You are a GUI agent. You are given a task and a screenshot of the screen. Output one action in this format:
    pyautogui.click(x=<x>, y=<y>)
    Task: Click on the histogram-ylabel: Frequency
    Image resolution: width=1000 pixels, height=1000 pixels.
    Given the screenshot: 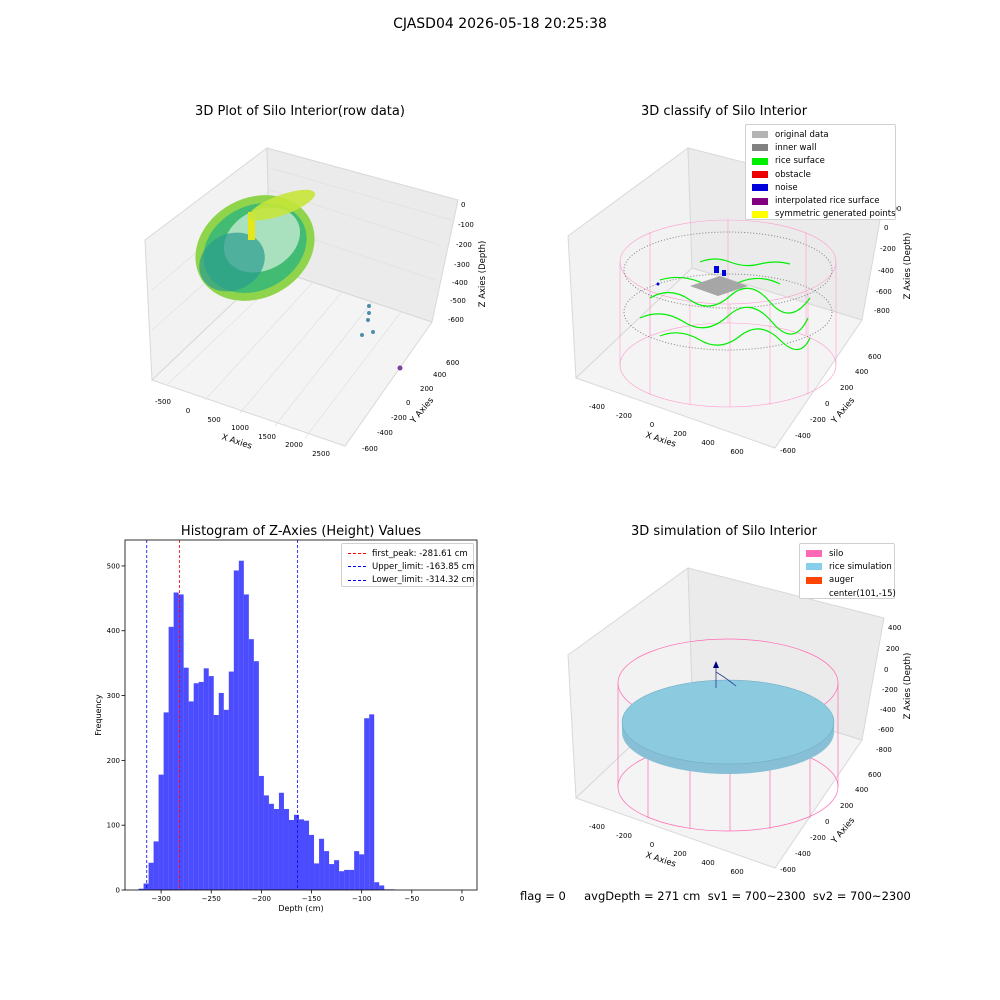 What is the action you would take?
    pyautogui.click(x=98, y=715)
    